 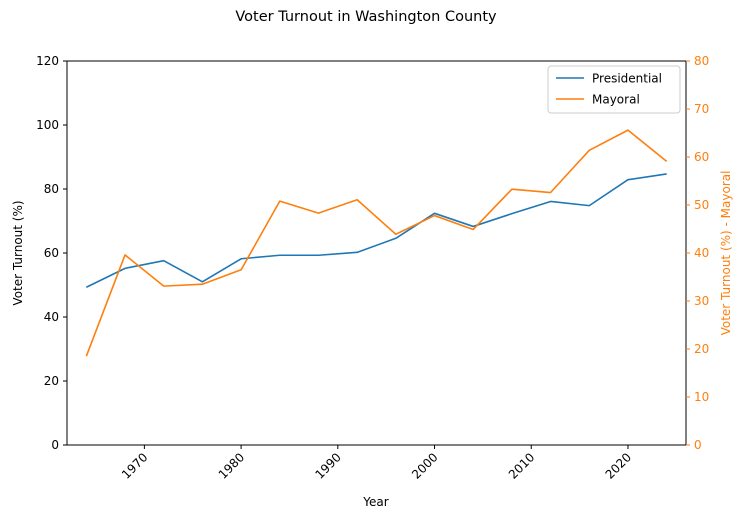 What do you see at coordinates (47, 125) in the screenshot?
I see `y-tick-label-left: 100` at bounding box center [47, 125].